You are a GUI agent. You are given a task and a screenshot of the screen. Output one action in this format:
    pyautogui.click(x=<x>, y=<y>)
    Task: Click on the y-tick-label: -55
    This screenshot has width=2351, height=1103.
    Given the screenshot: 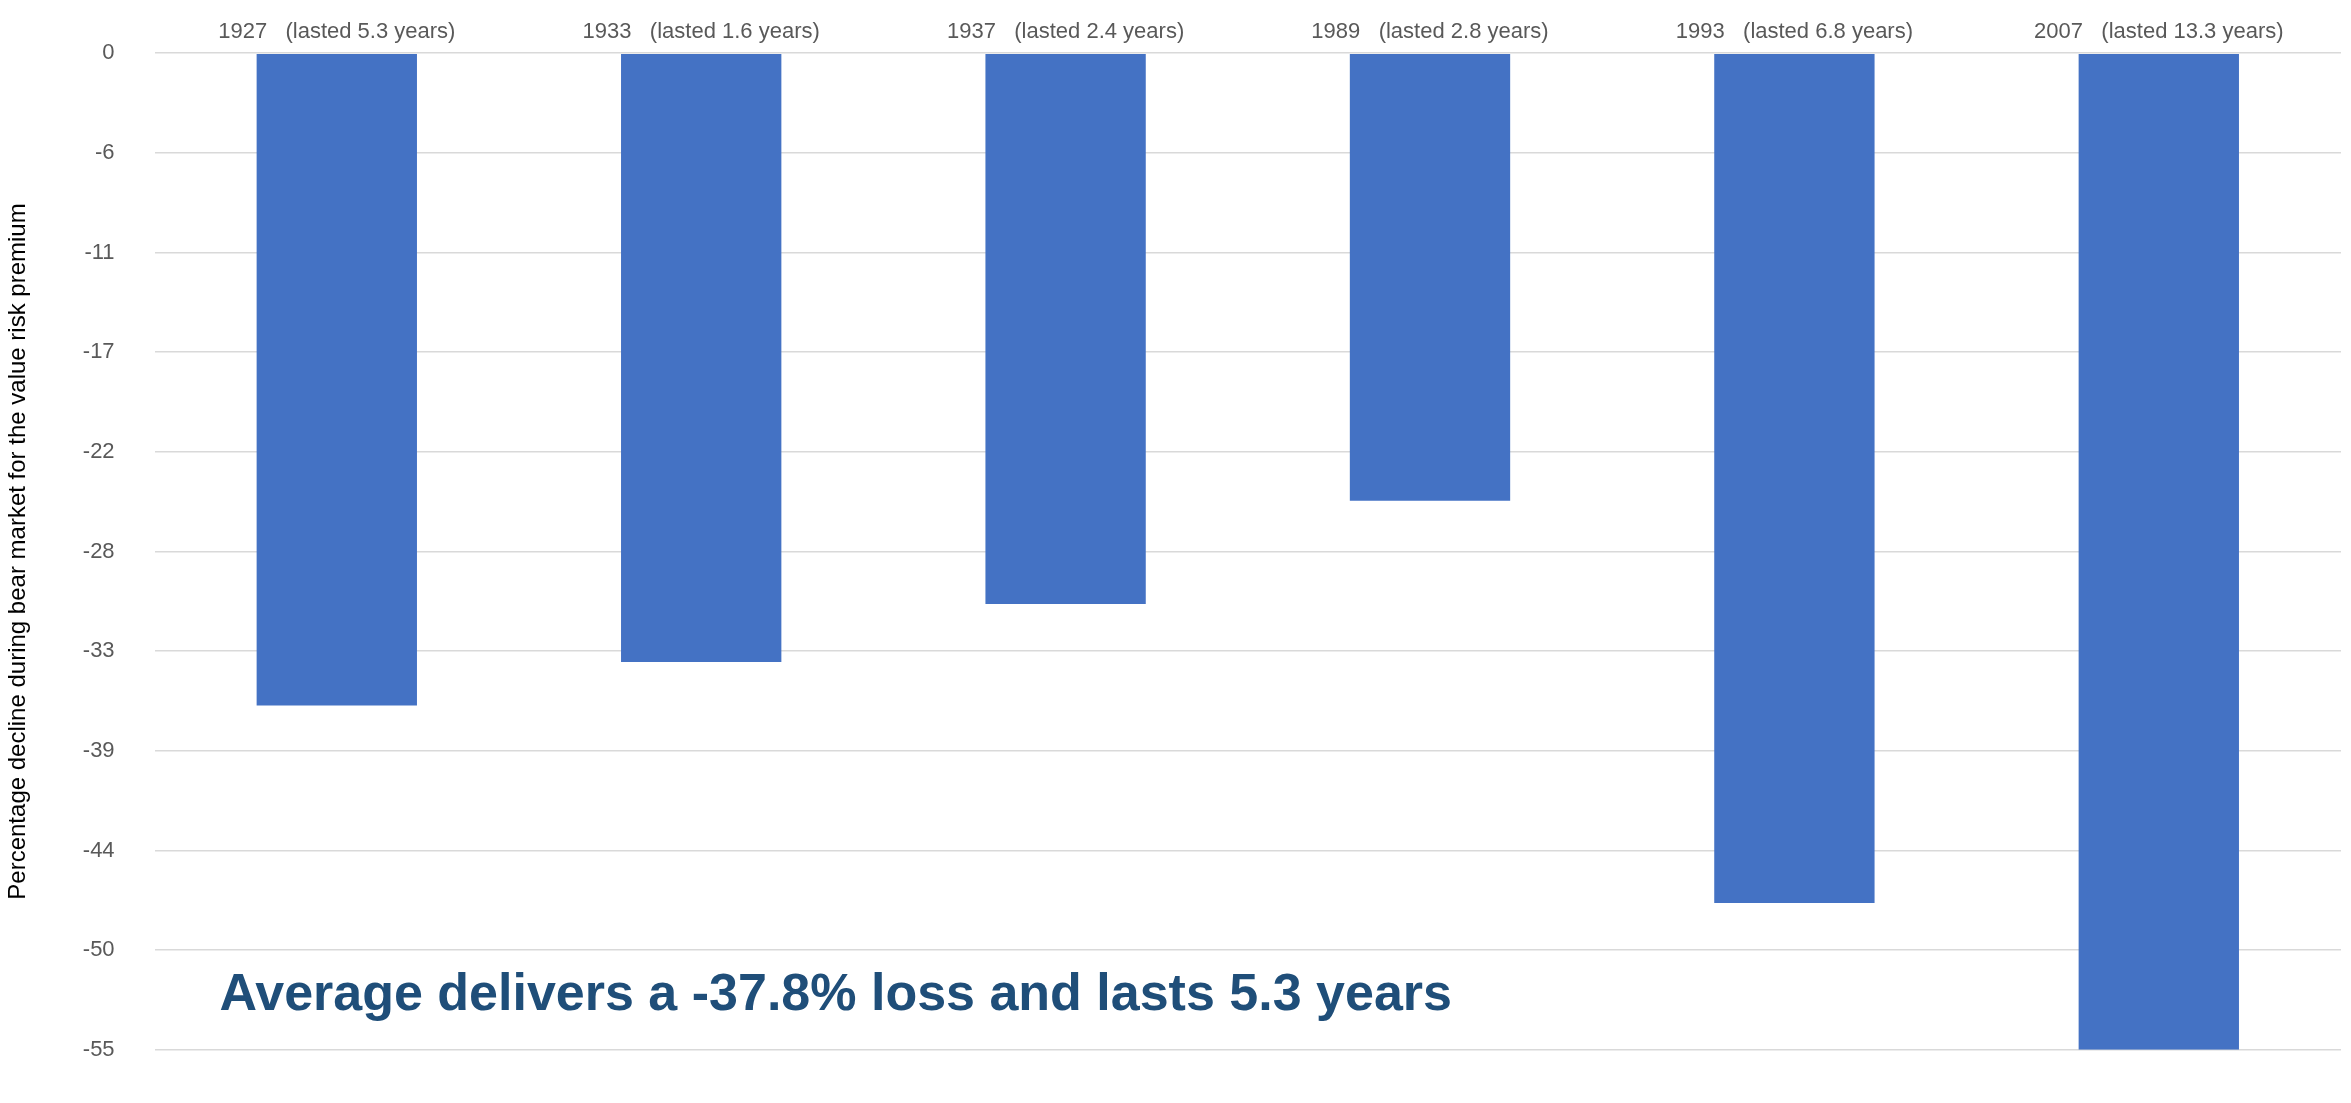 What is the action you would take?
    pyautogui.click(x=98, y=1048)
    